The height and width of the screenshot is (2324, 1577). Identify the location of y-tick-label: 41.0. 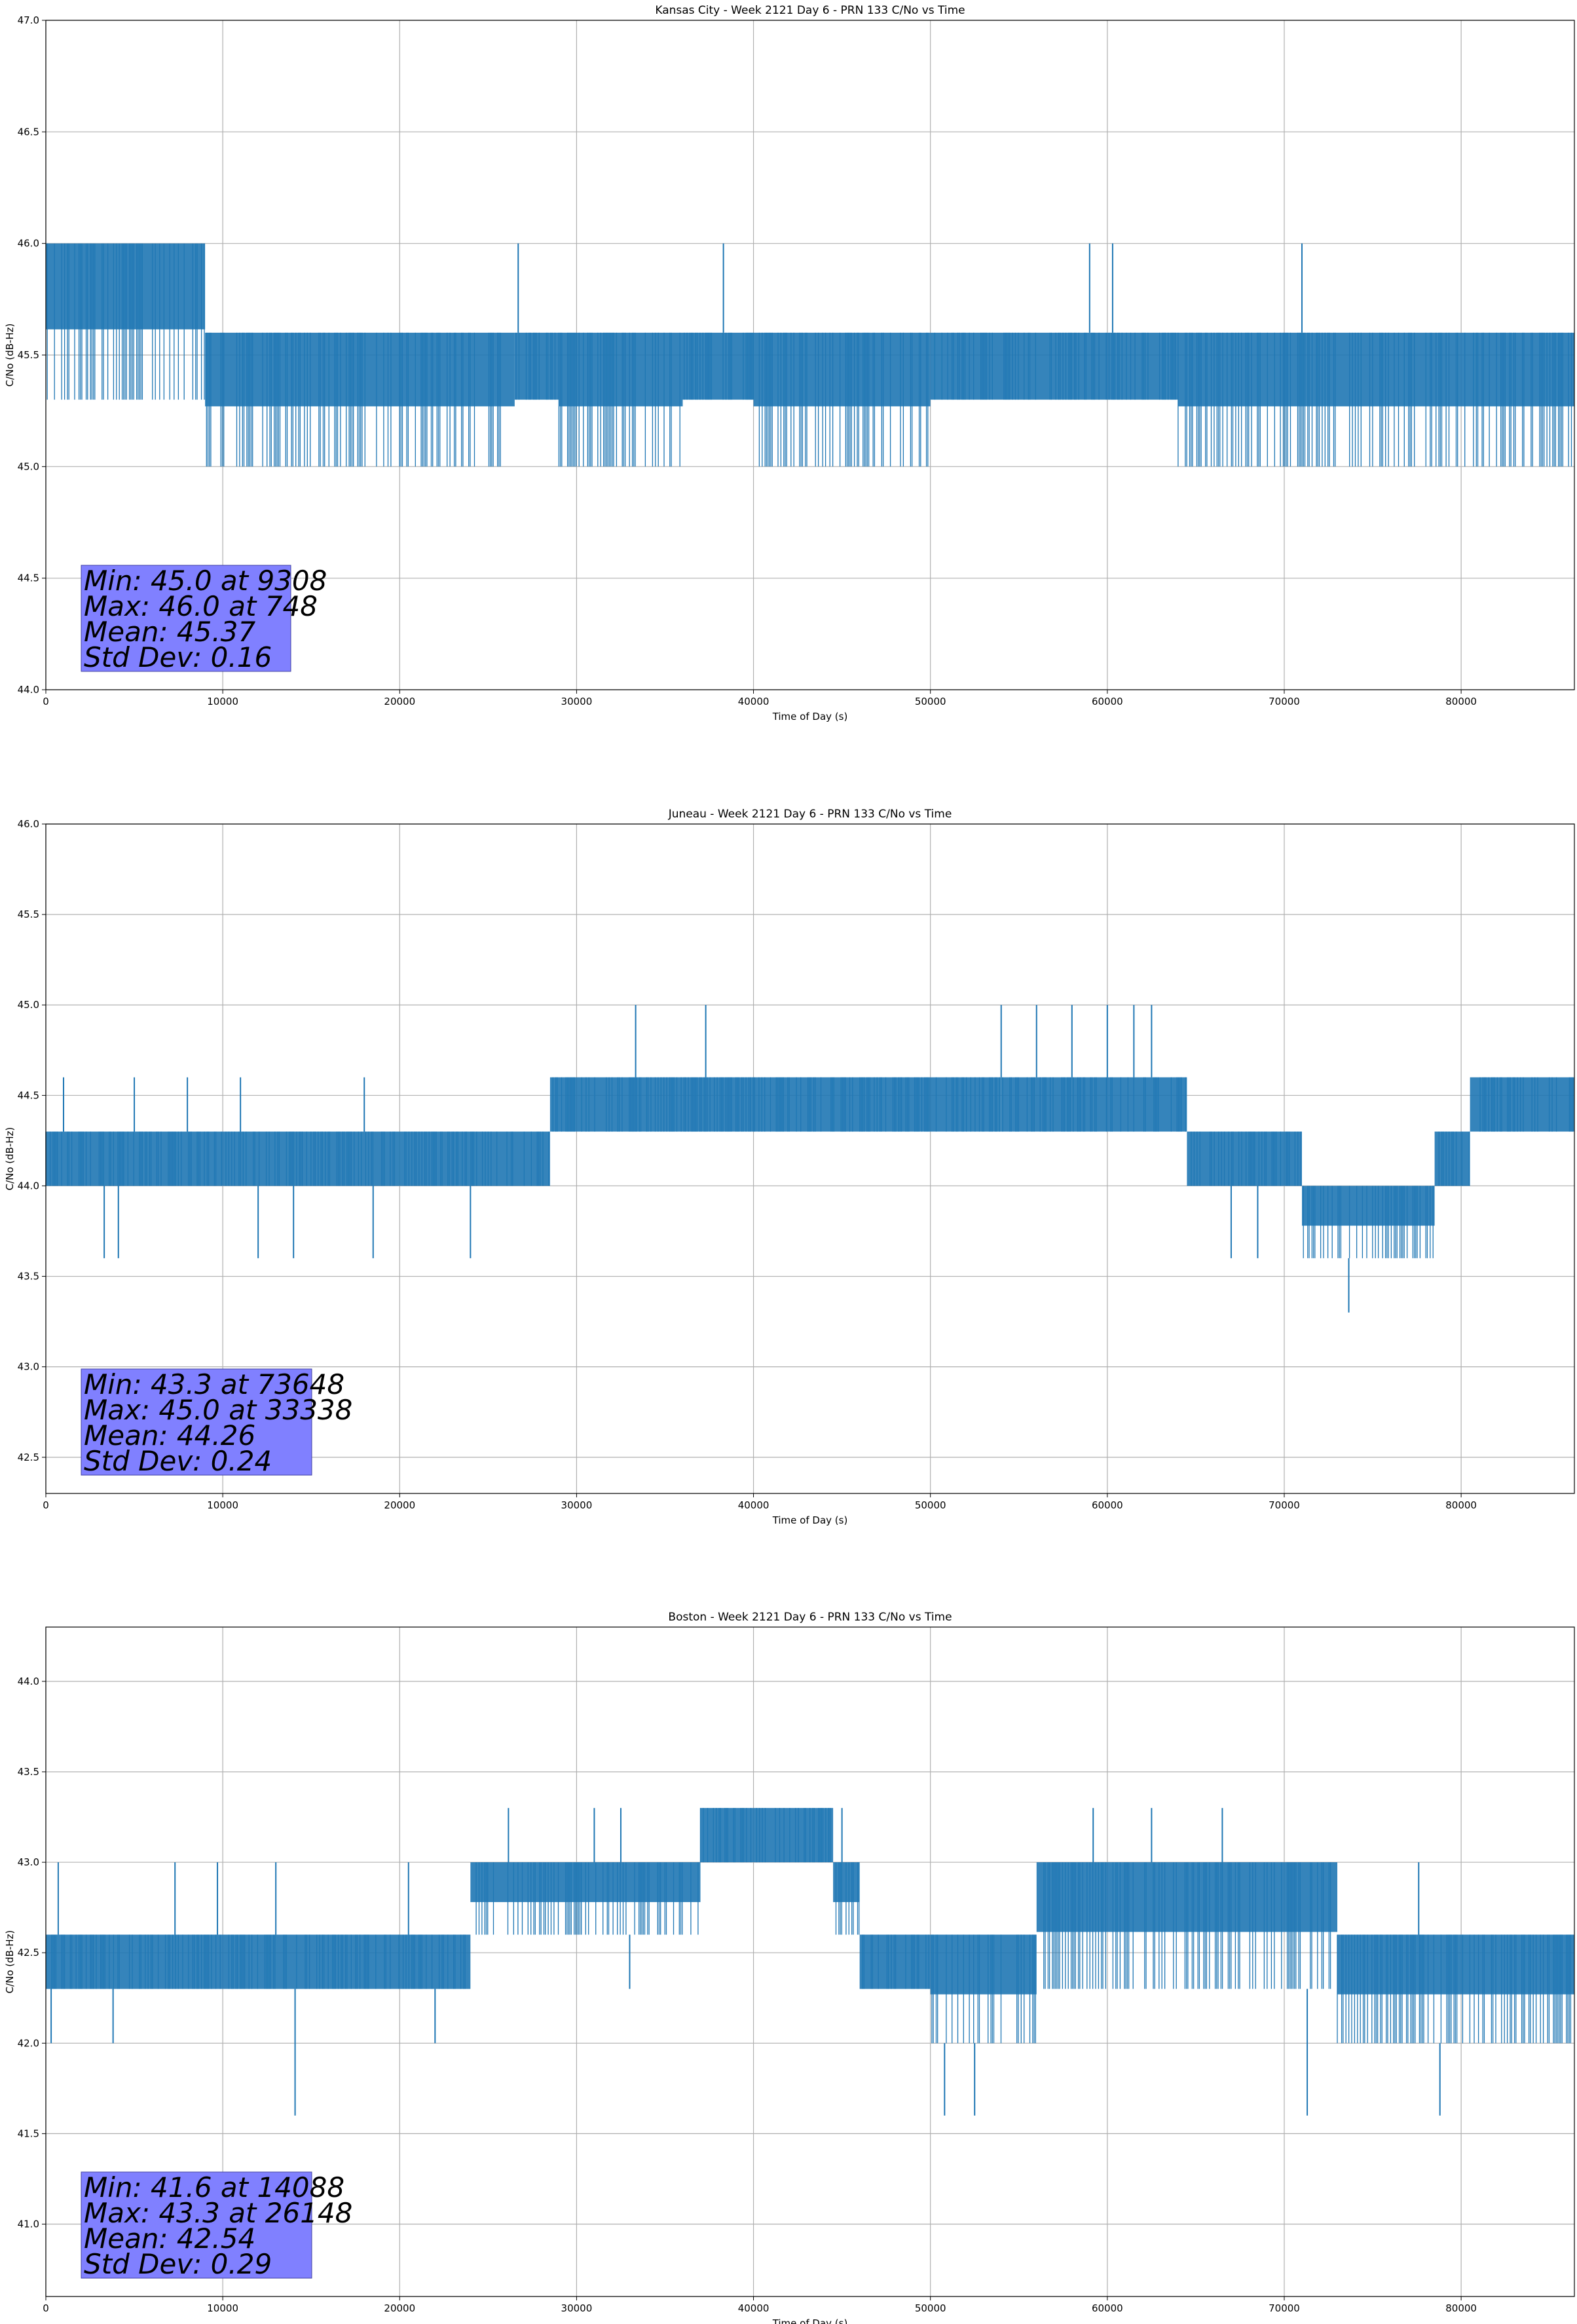
(28, 2224).